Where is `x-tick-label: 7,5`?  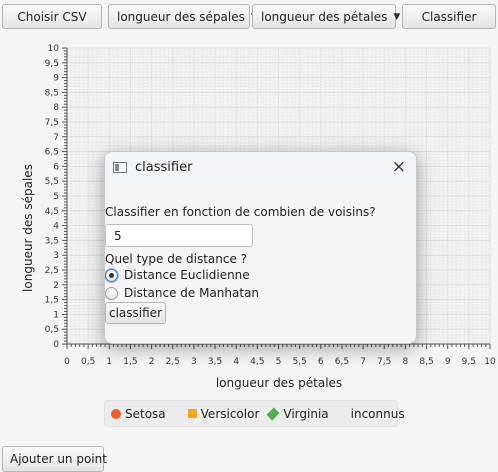
x-tick-label: 7,5 is located at coordinates (384, 362).